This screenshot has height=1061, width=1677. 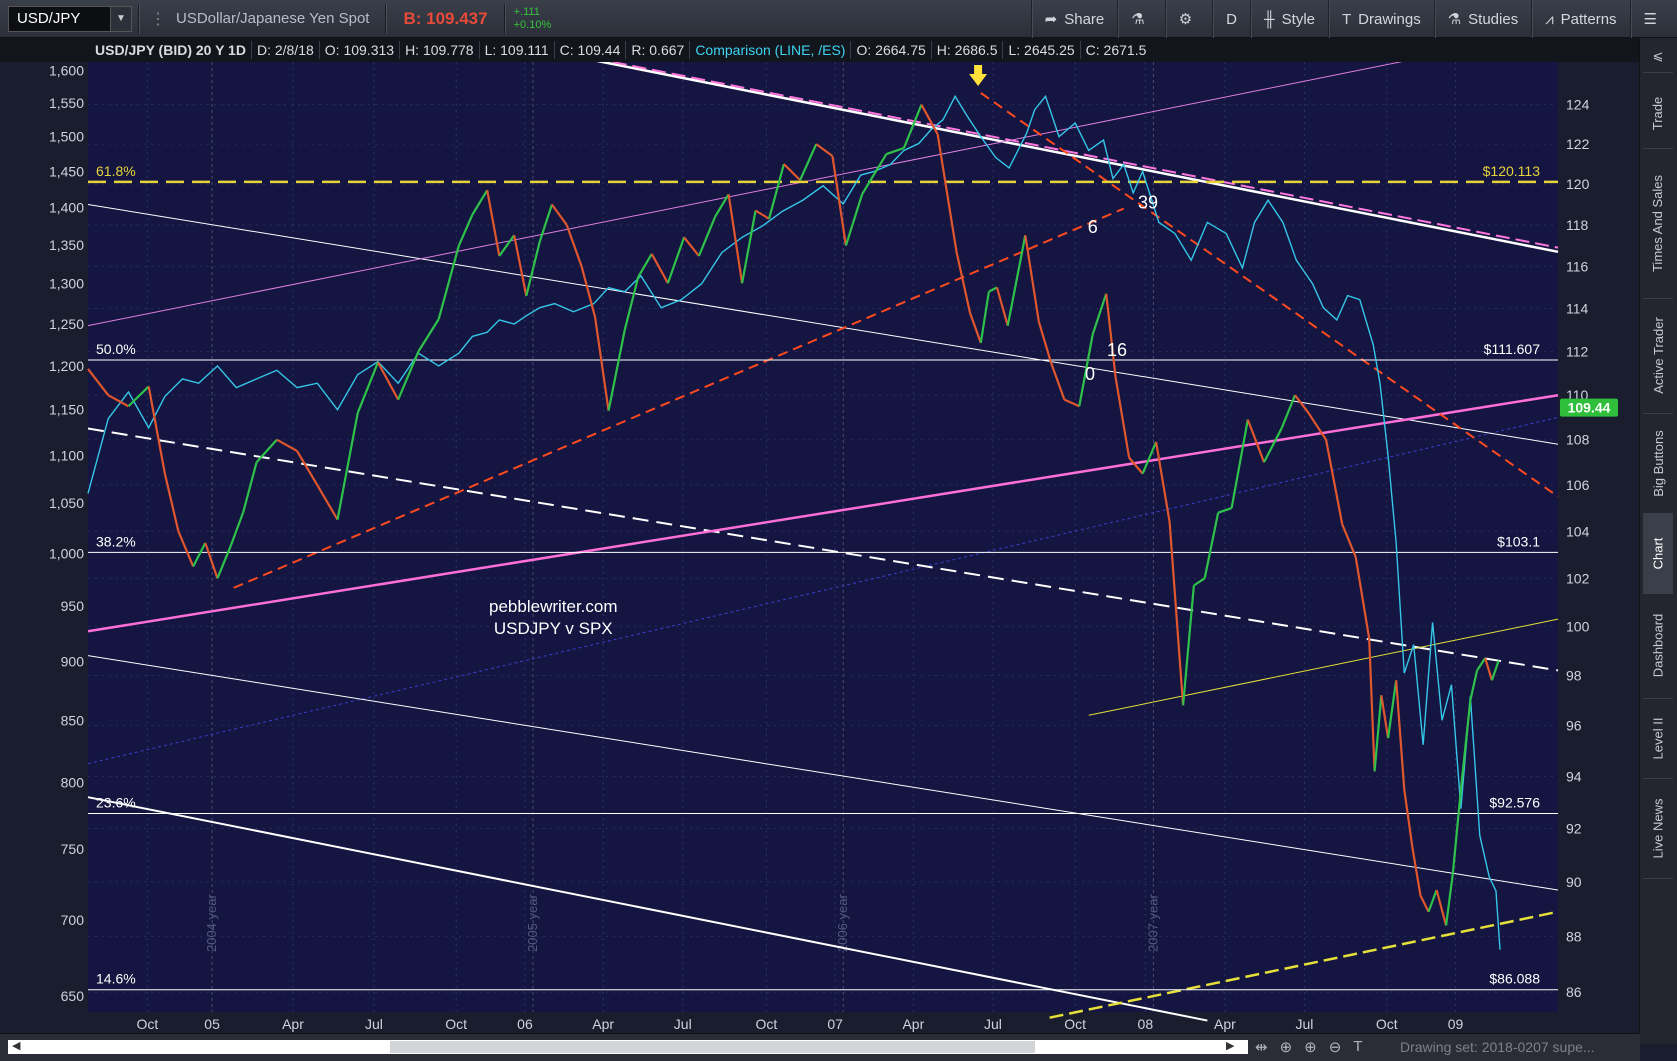 What do you see at coordinates (1658, 356) in the screenshot?
I see `tab-active-trader: Active Trader` at bounding box center [1658, 356].